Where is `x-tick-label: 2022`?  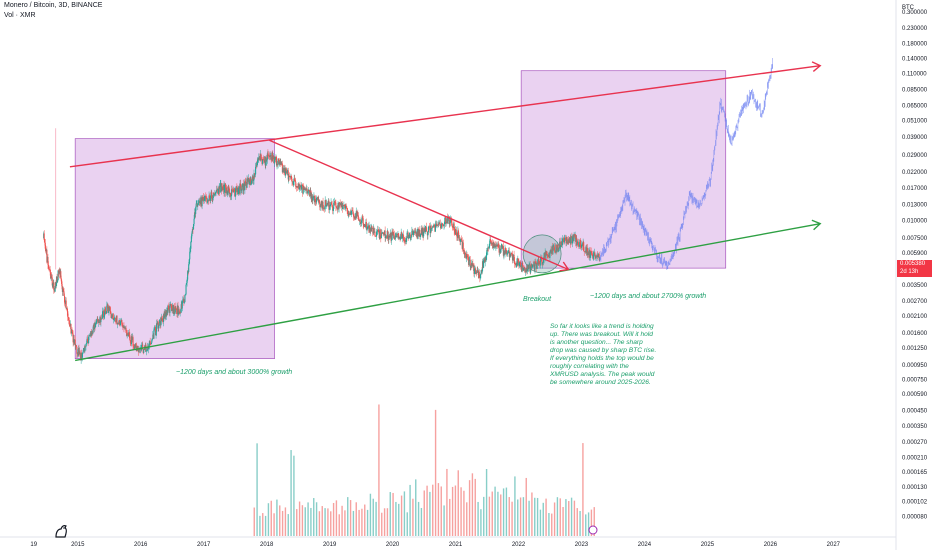 x-tick-label: 2022 is located at coordinates (519, 545).